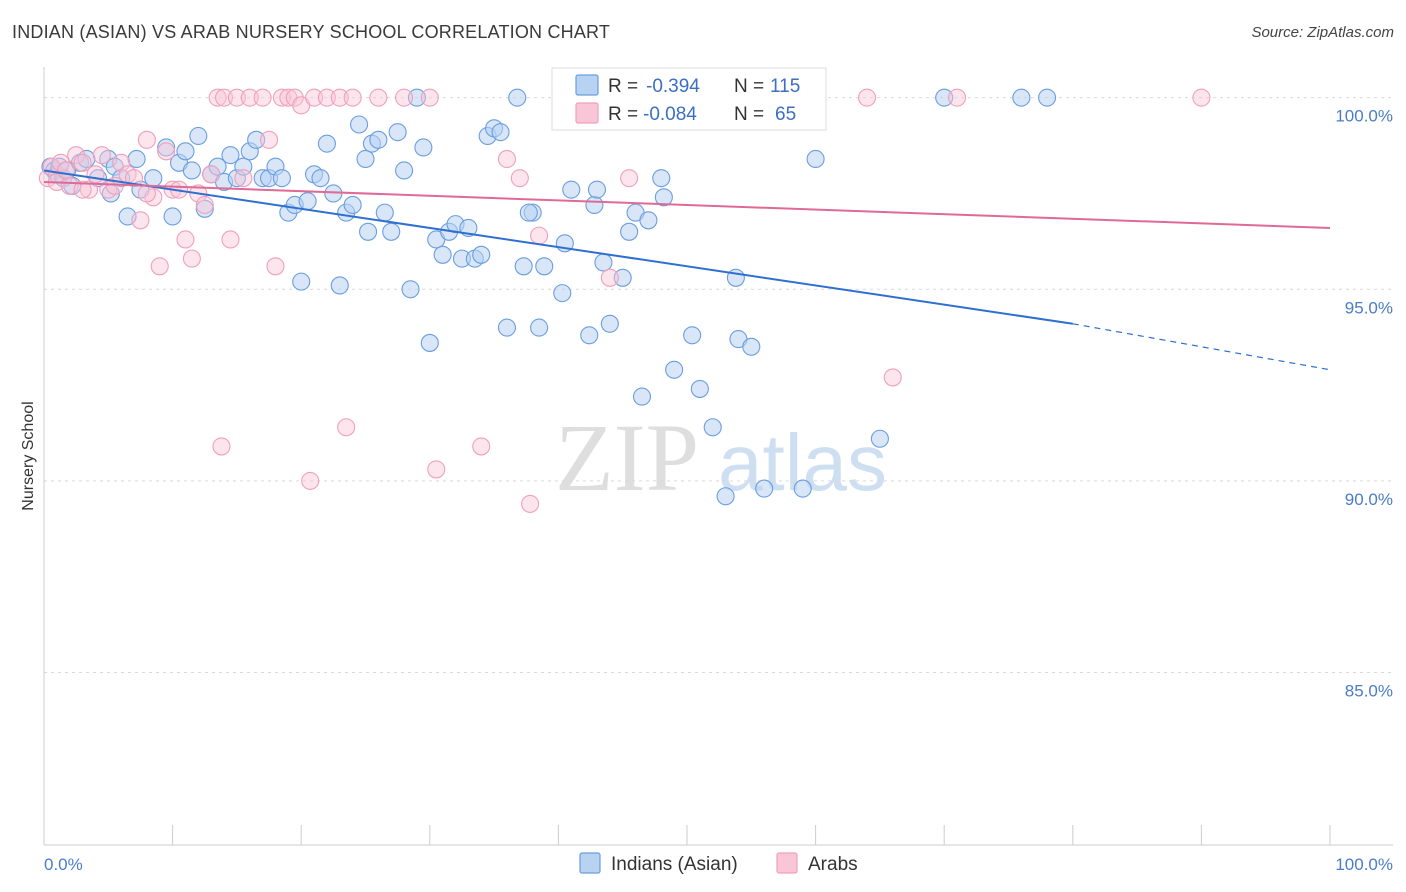 The height and width of the screenshot is (892, 1406). What do you see at coordinates (670, 114) in the screenshot?
I see `legend-r-value: -0.084` at bounding box center [670, 114].